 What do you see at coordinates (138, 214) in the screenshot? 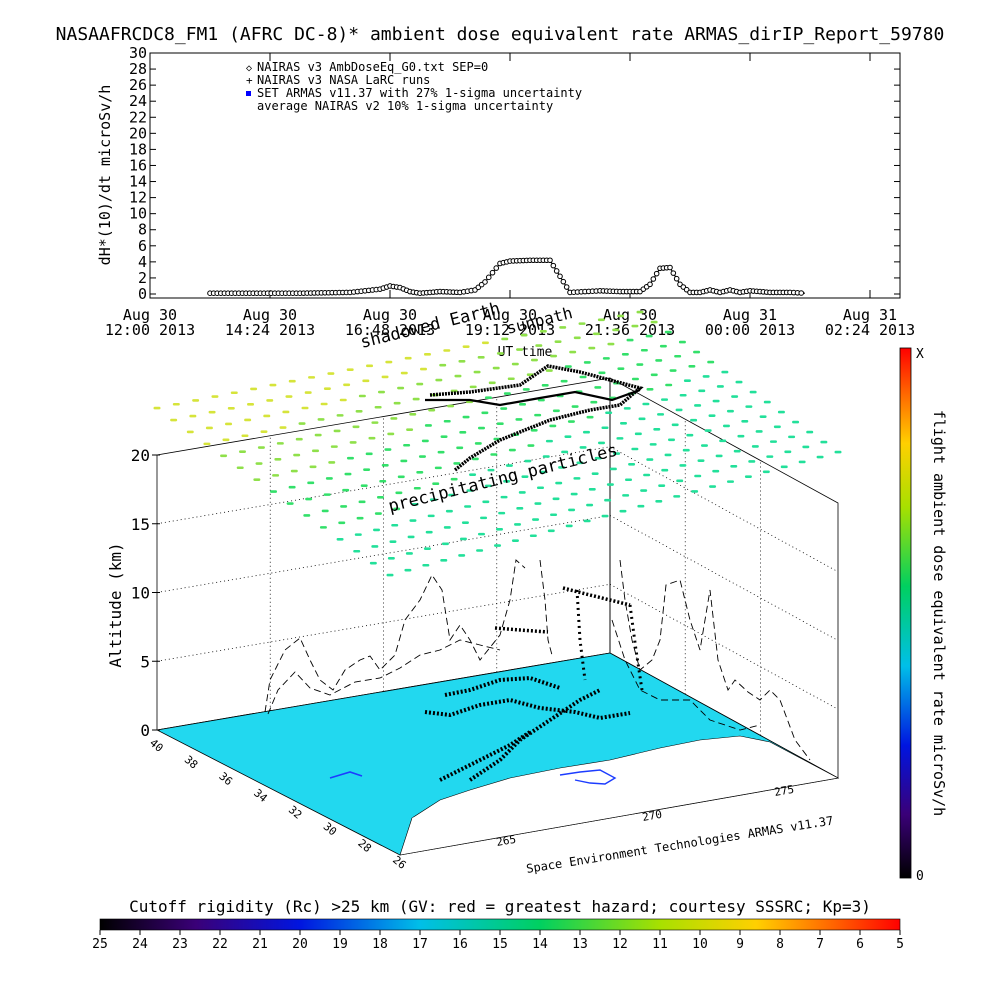
I see `y-tick-label: 10` at bounding box center [138, 214].